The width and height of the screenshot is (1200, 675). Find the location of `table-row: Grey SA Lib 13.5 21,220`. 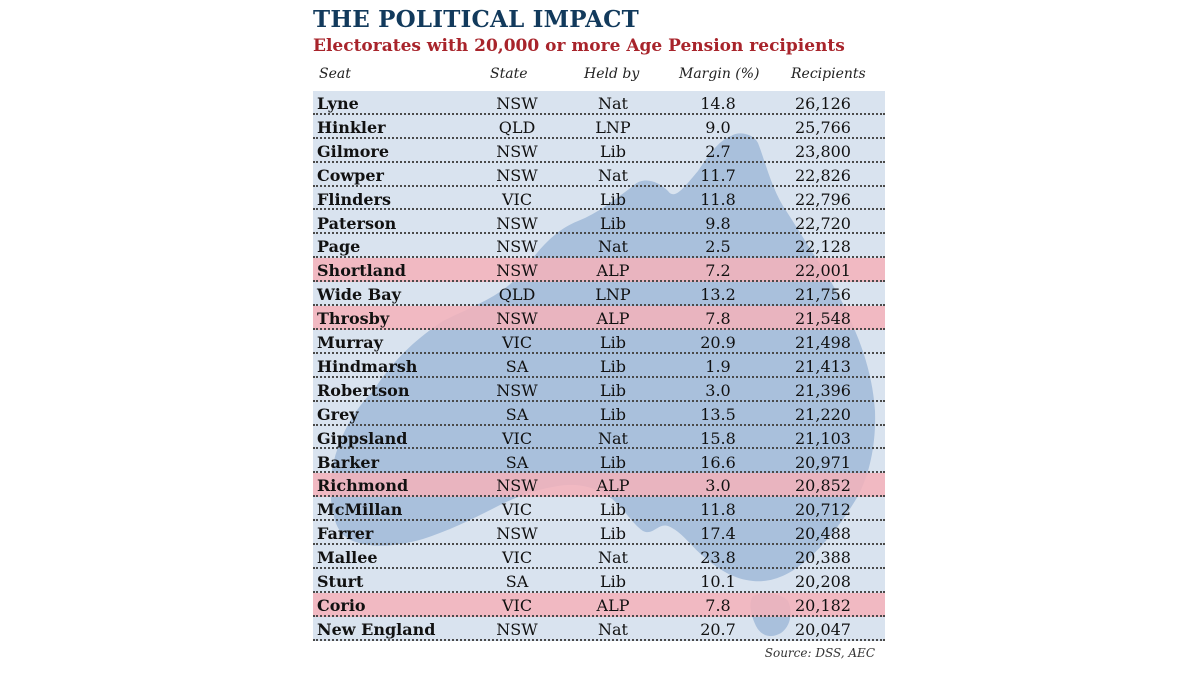

table-row: Grey SA Lib 13.5 21,220 is located at coordinates (599, 414).